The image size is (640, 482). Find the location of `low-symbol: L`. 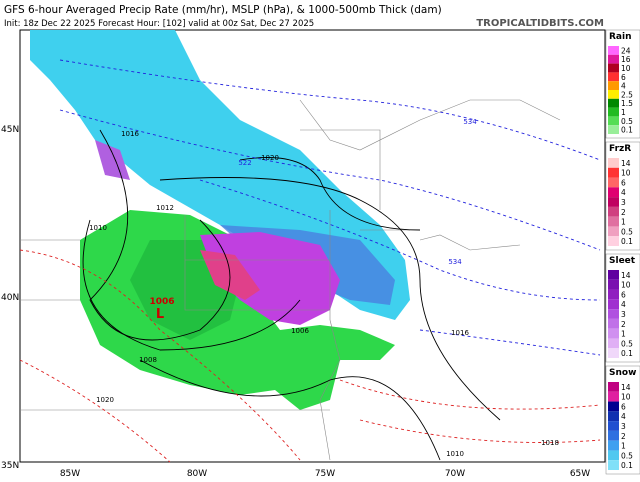

low-symbol: L is located at coordinates (160, 314).